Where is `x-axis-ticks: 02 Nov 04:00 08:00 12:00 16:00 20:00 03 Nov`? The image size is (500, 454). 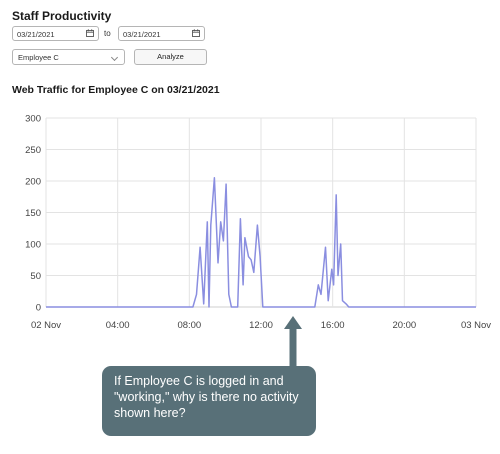
x-axis-ticks: 02 Nov 04:00 08:00 12:00 16:00 20:00 03 Nov is located at coordinates (261, 325).